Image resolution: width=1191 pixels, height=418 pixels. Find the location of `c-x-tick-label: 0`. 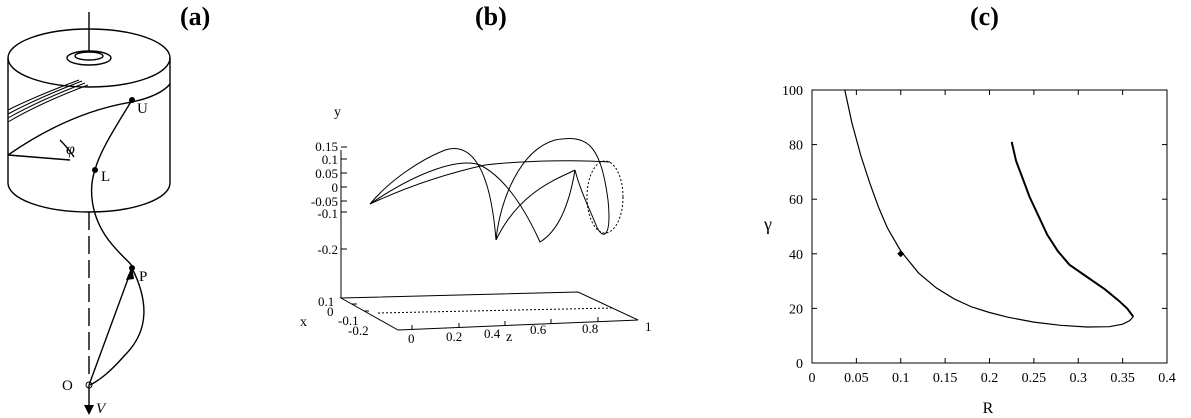

c-x-tick-label: 0 is located at coordinates (812, 378).